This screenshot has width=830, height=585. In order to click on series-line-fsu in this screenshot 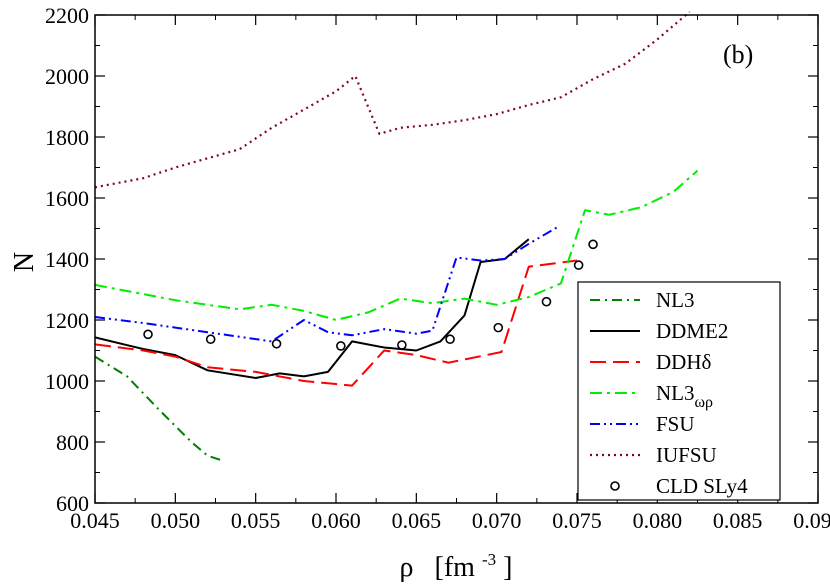, I will do `click(326, 284)`.